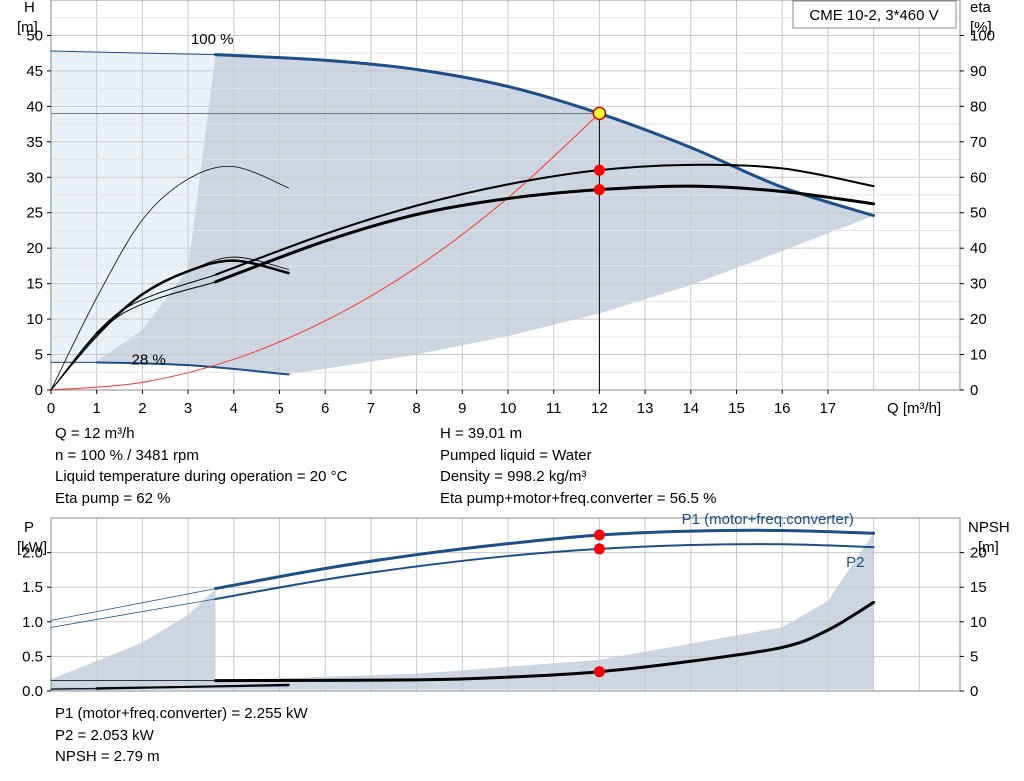 The width and height of the screenshot is (1024, 781). Describe the element at coordinates (127, 455) in the screenshot. I see `info-speed: n = 100 % / 3481 rpm` at that location.